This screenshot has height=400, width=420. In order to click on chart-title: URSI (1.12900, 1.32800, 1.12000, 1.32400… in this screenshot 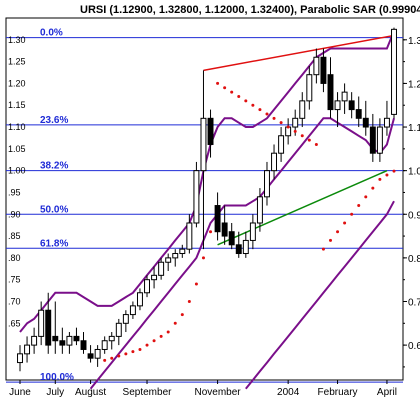, I will do `click(250, 10)`.